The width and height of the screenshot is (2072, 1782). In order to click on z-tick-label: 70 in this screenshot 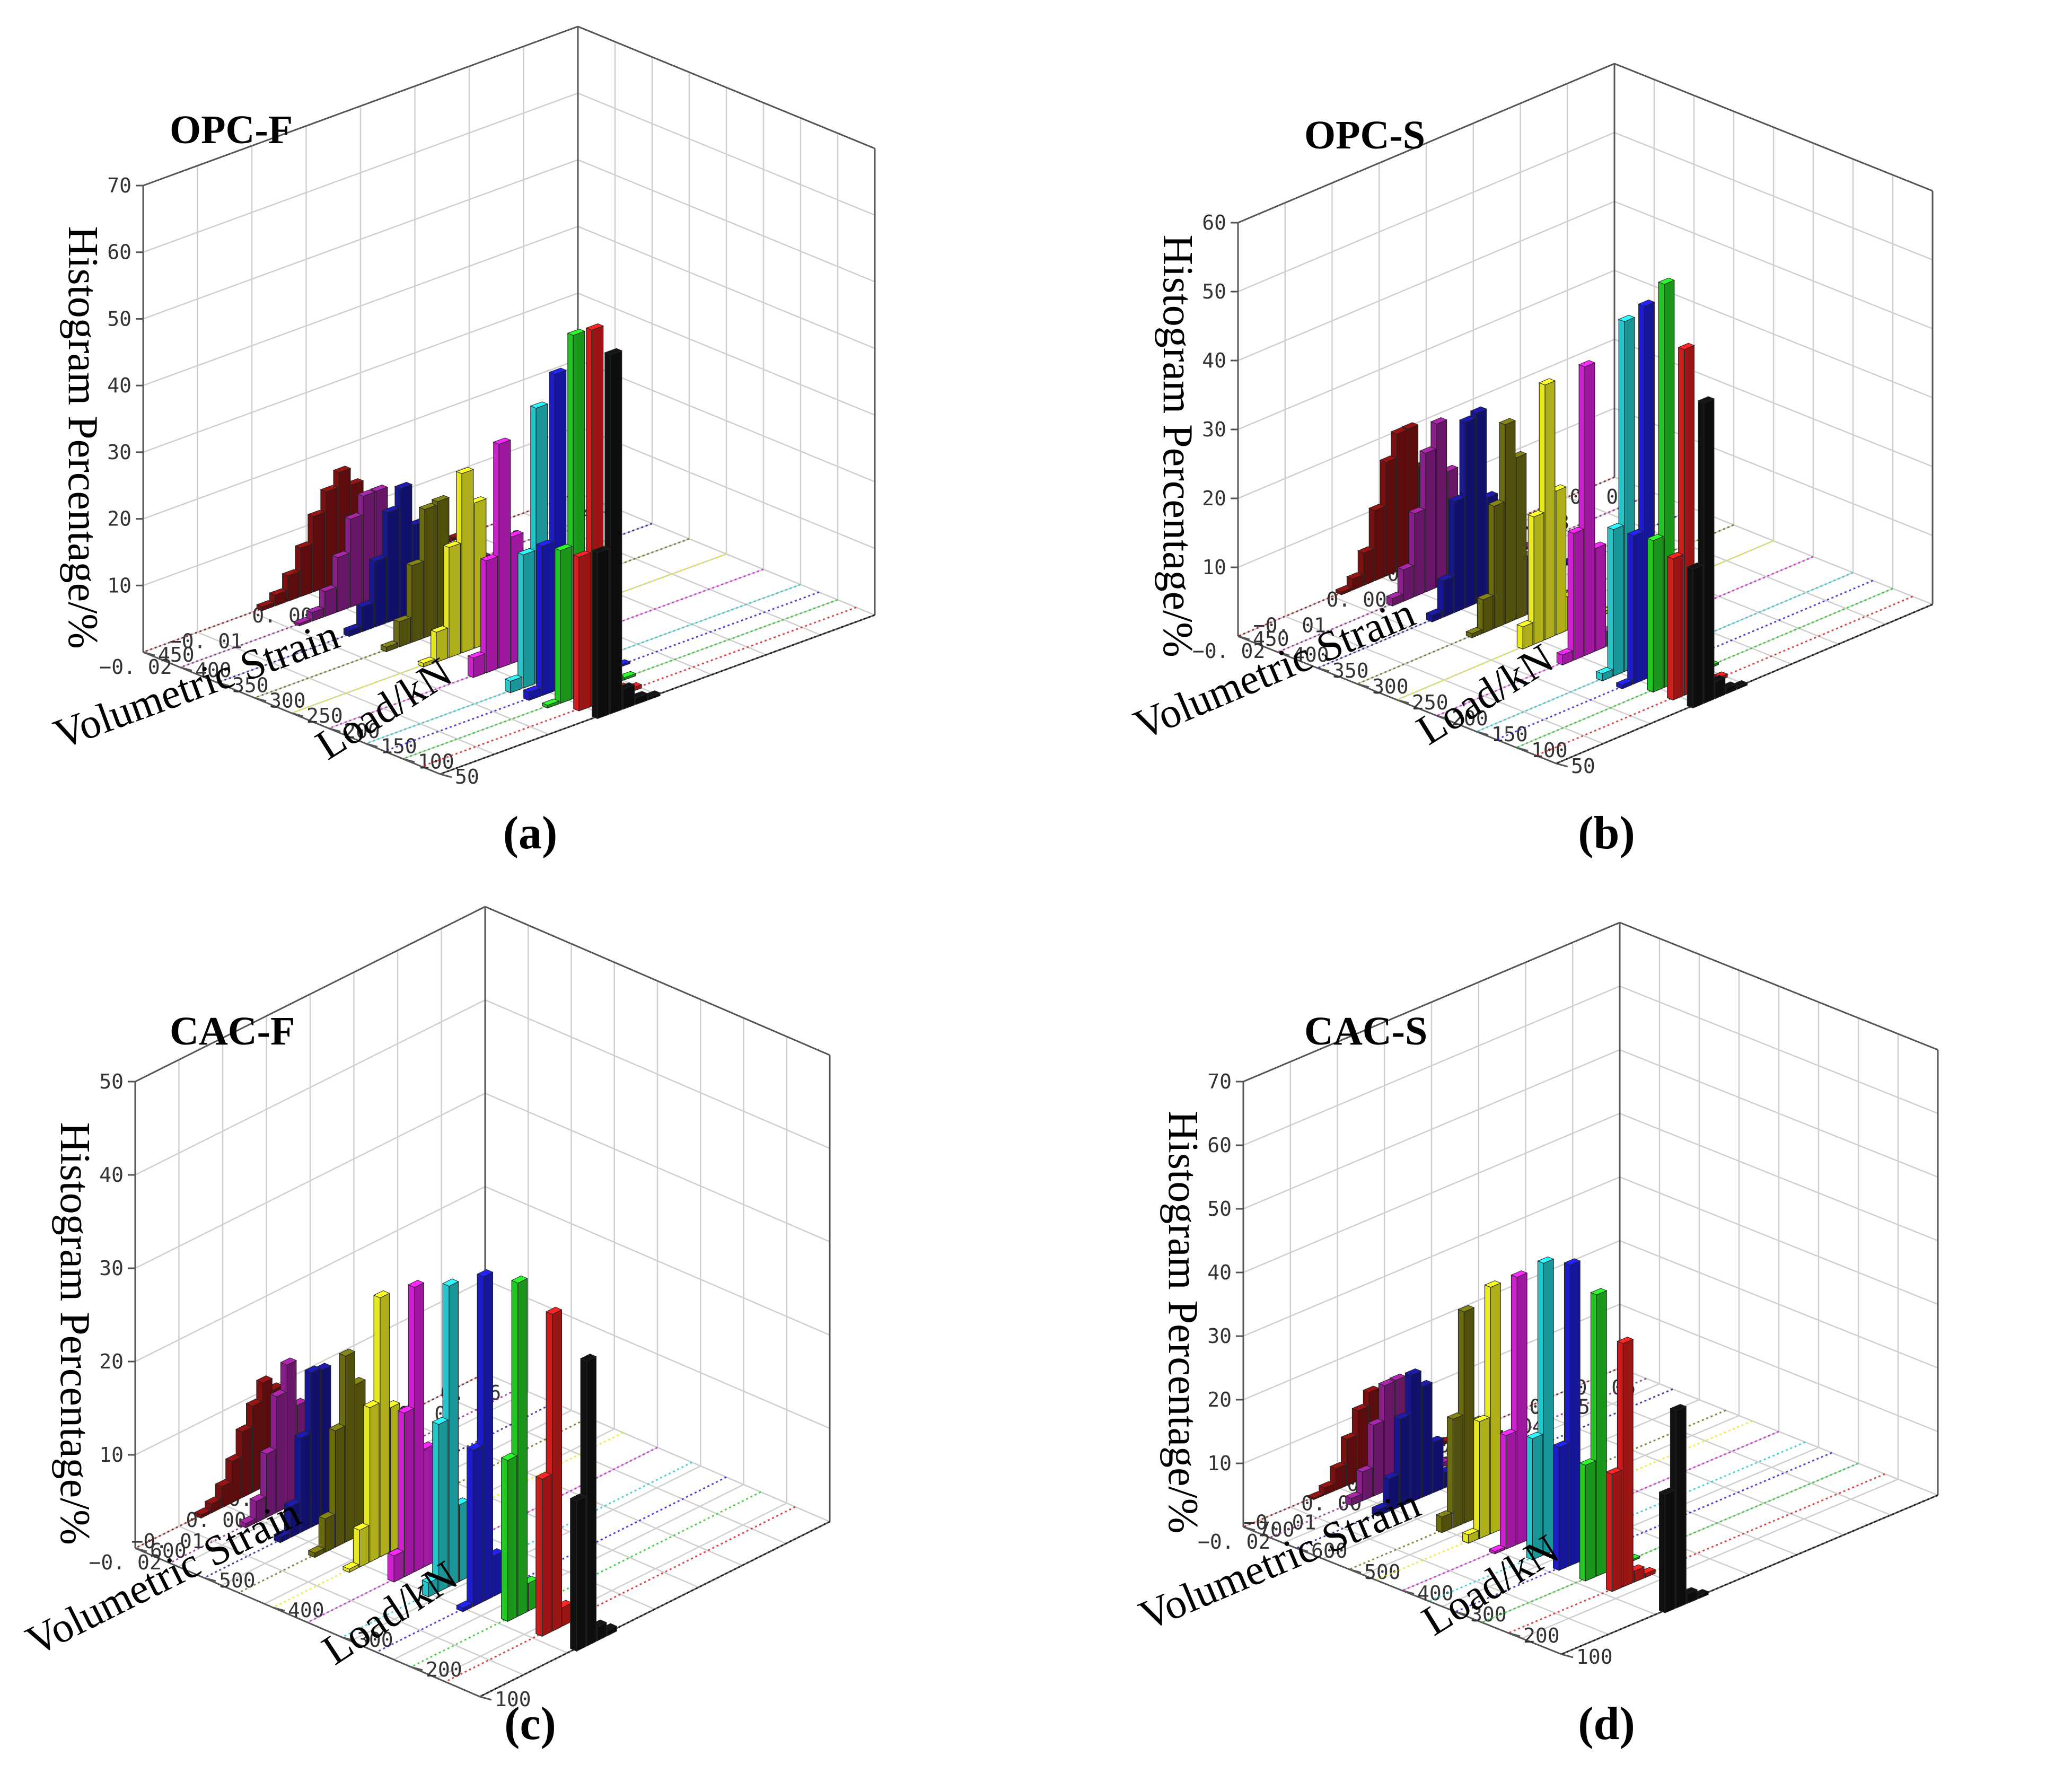, I will do `click(1219, 1081)`.